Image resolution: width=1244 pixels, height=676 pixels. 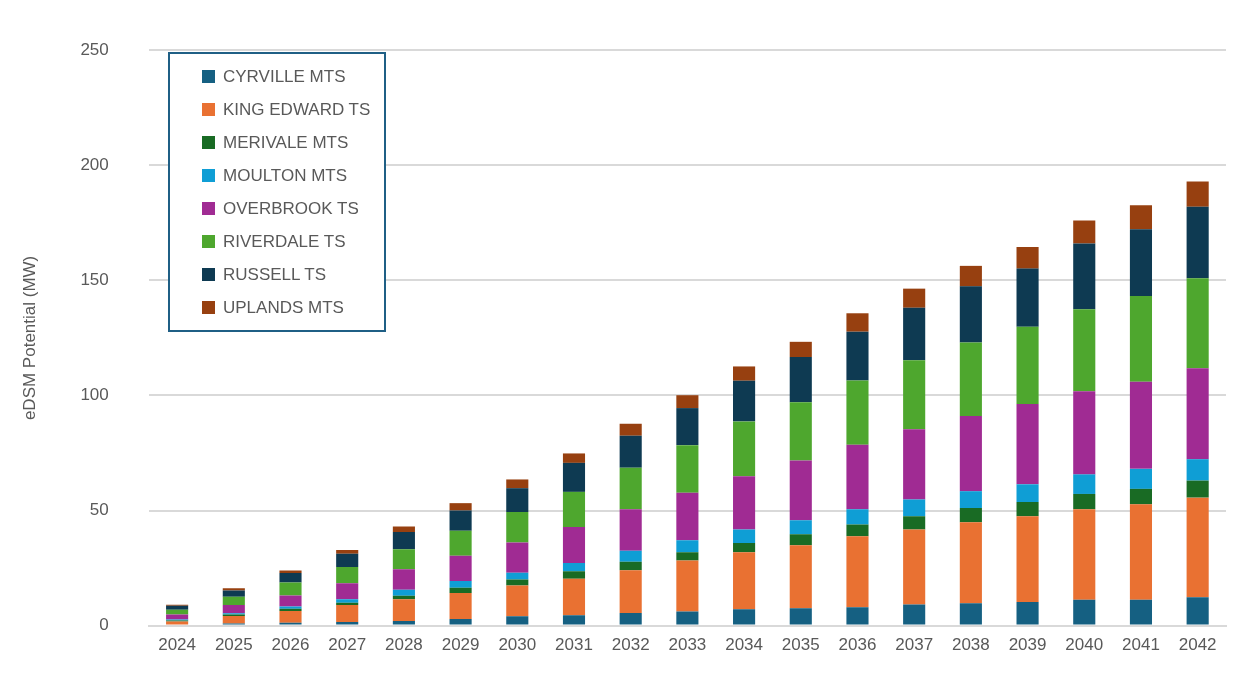 I want to click on legend-label: OVERBROOK TS, so click(x=291, y=208).